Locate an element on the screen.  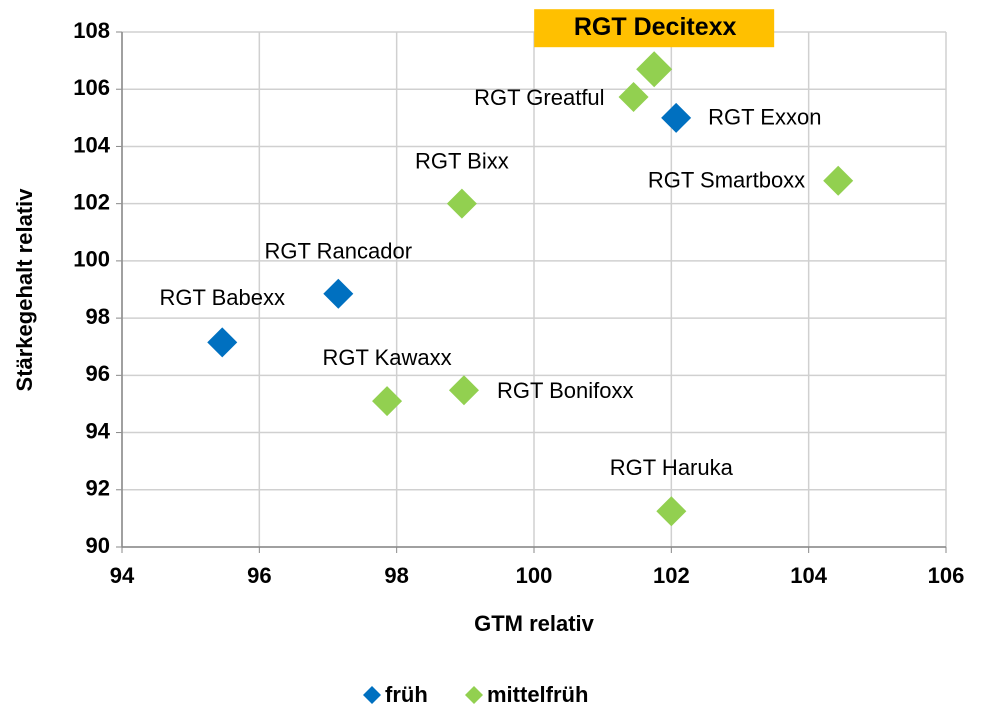
legend-label: früh is located at coordinates (406, 694).